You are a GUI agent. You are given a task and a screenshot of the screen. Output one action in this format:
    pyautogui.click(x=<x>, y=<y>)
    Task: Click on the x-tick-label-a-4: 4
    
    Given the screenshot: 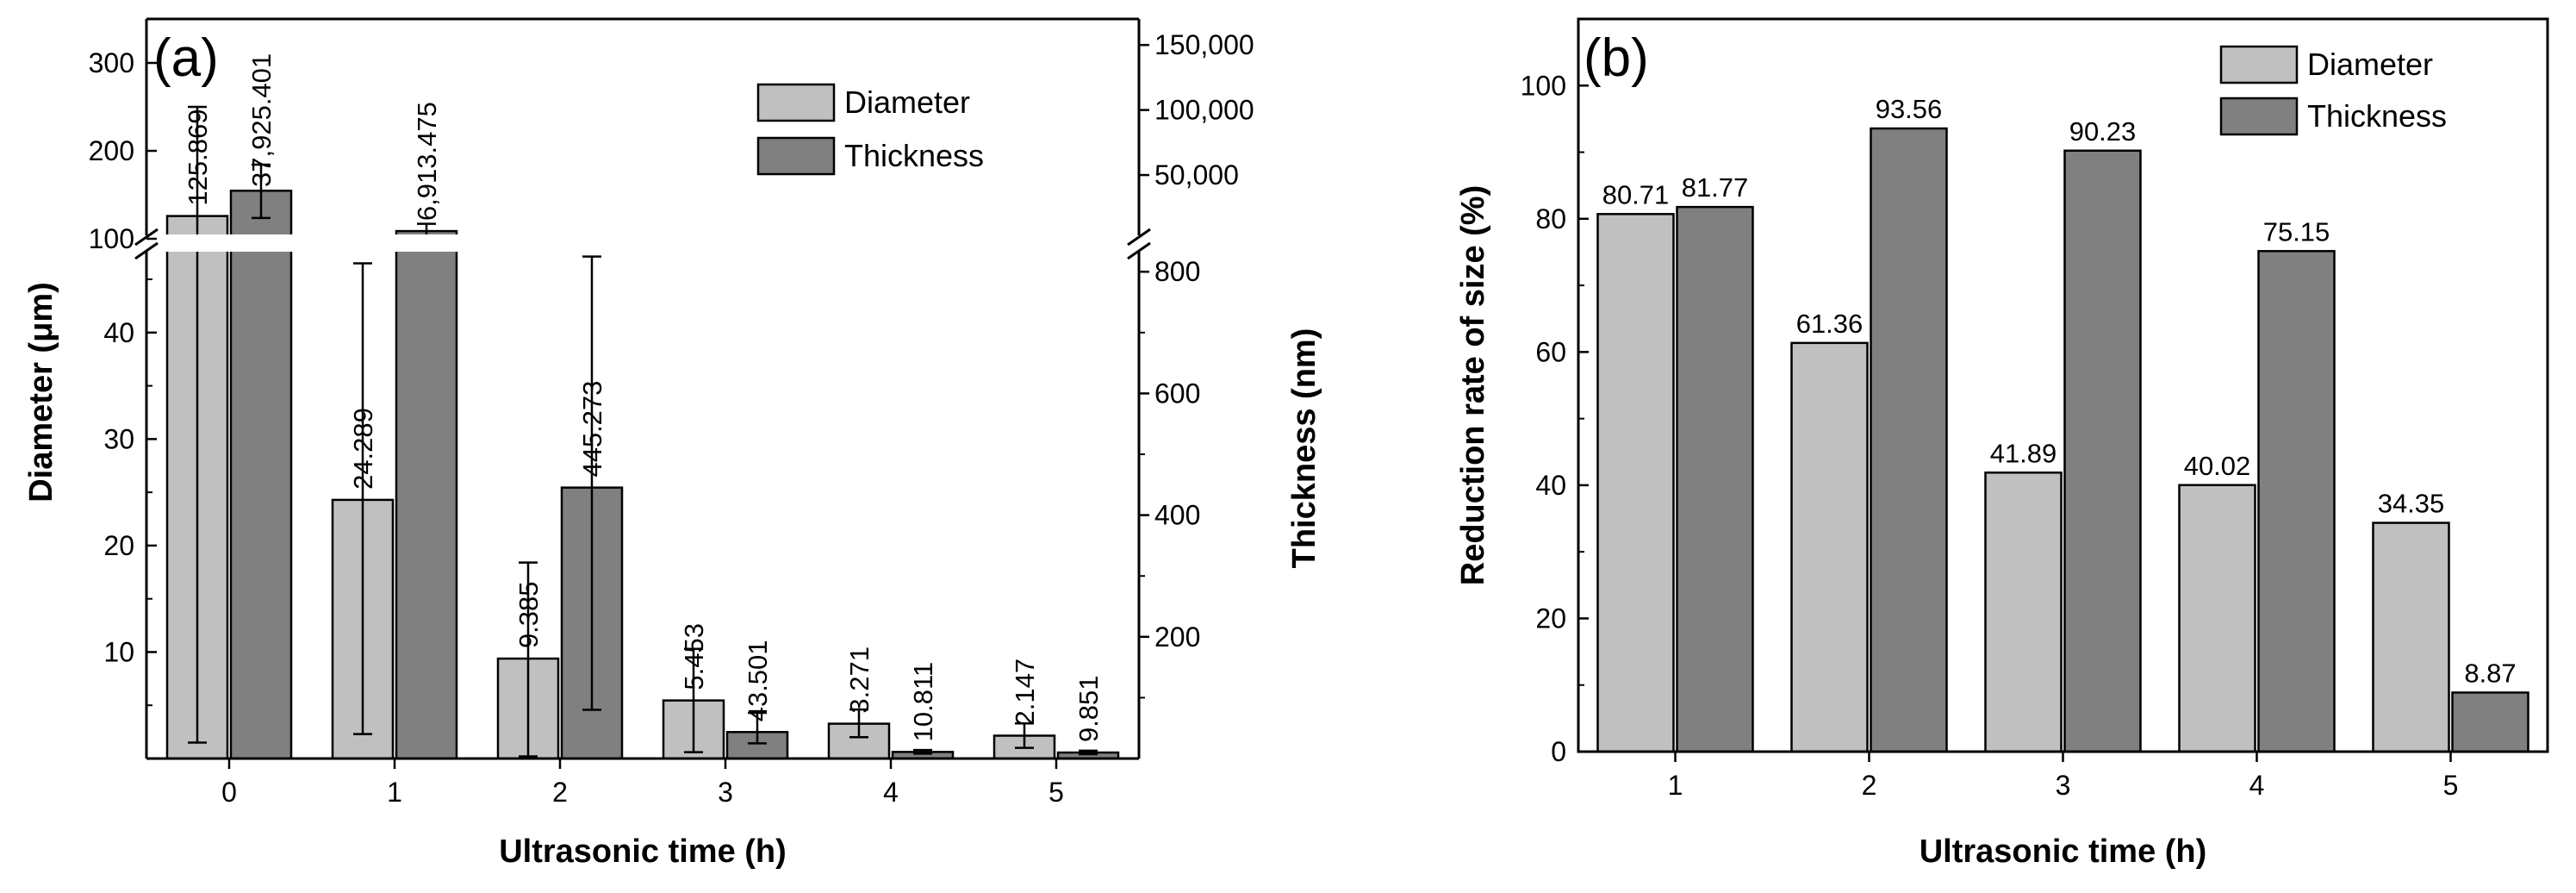 What is the action you would take?
    pyautogui.click(x=891, y=792)
    